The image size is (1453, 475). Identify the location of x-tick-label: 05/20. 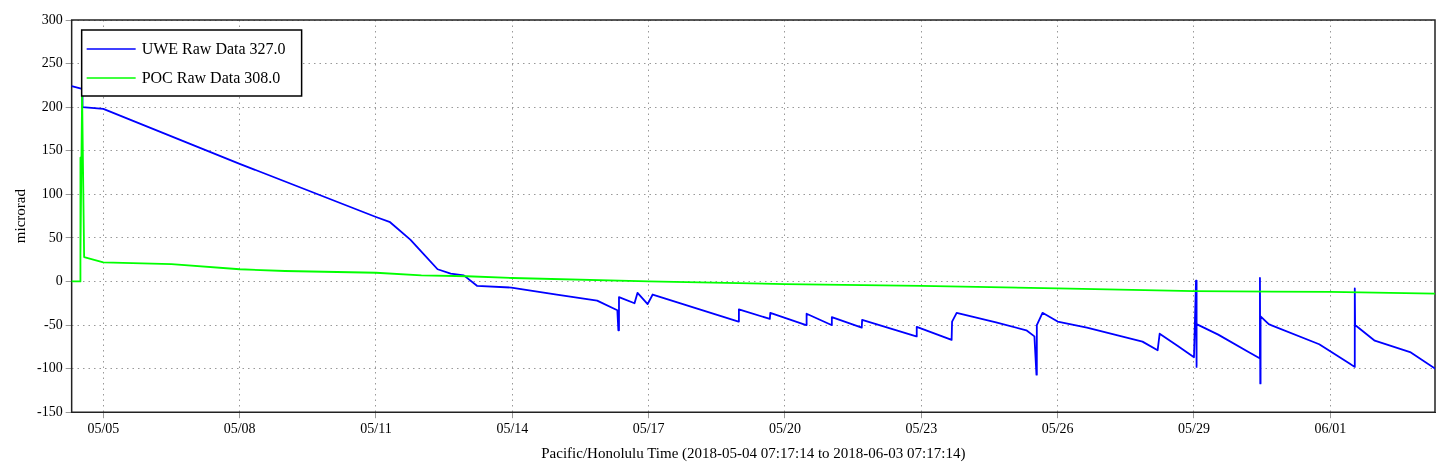
(785, 429).